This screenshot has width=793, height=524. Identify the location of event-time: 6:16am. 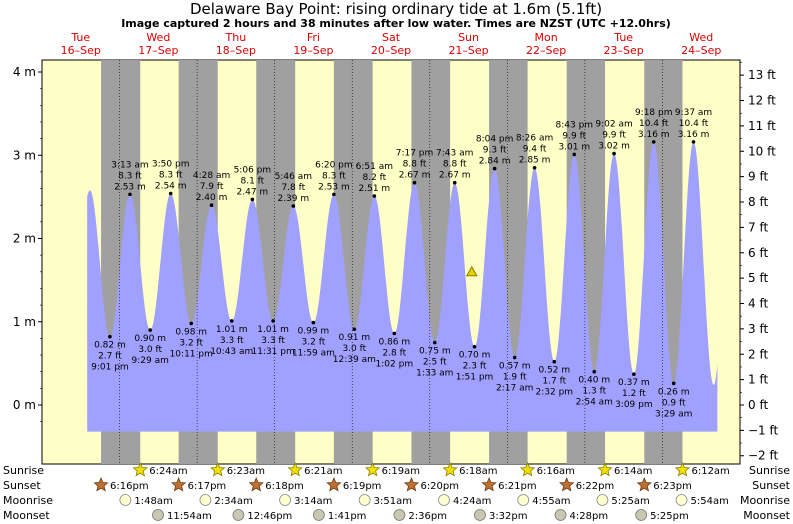
(556, 471).